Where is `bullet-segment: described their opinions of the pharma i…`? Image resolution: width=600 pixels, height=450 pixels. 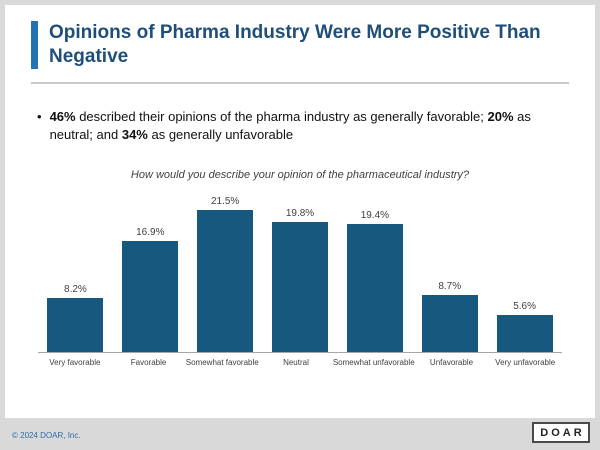
bullet-segment: described their opinions of the pharma i… is located at coordinates (281, 116).